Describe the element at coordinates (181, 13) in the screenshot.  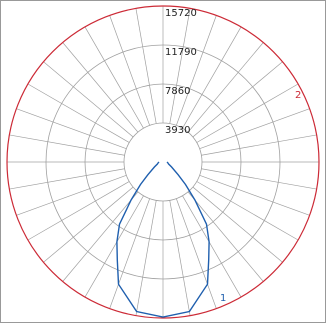
I see `r-tick-label: 15720` at that location.